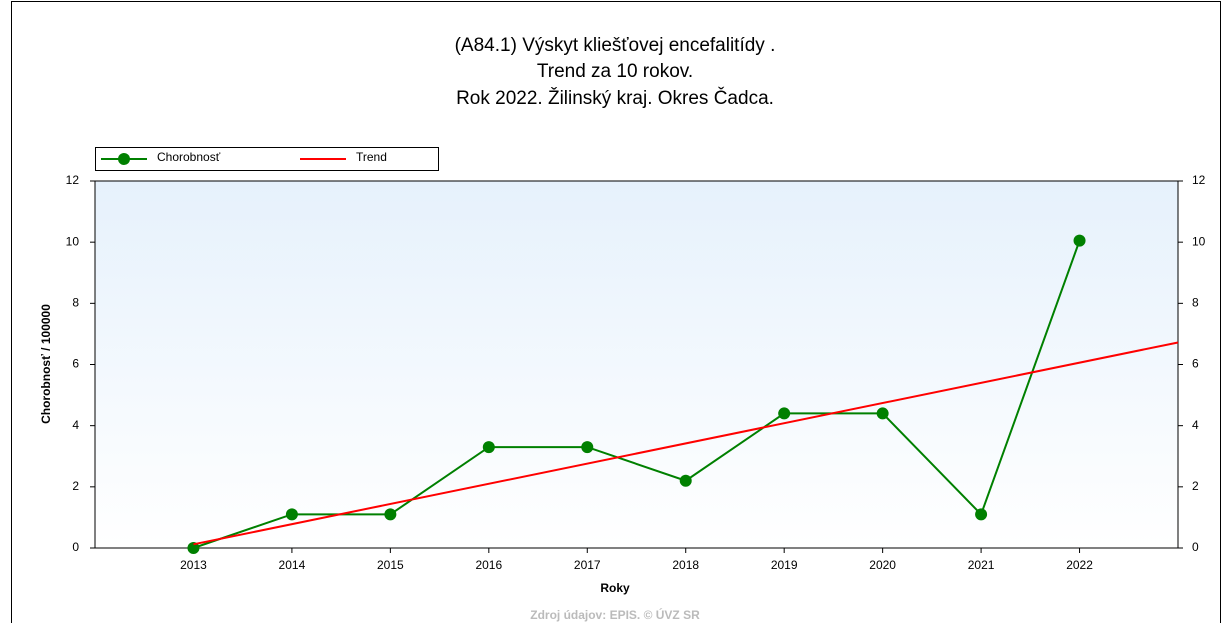 This screenshot has height=623, width=1231. What do you see at coordinates (73, 180) in the screenshot?
I see `y-tick-label: 12` at bounding box center [73, 180].